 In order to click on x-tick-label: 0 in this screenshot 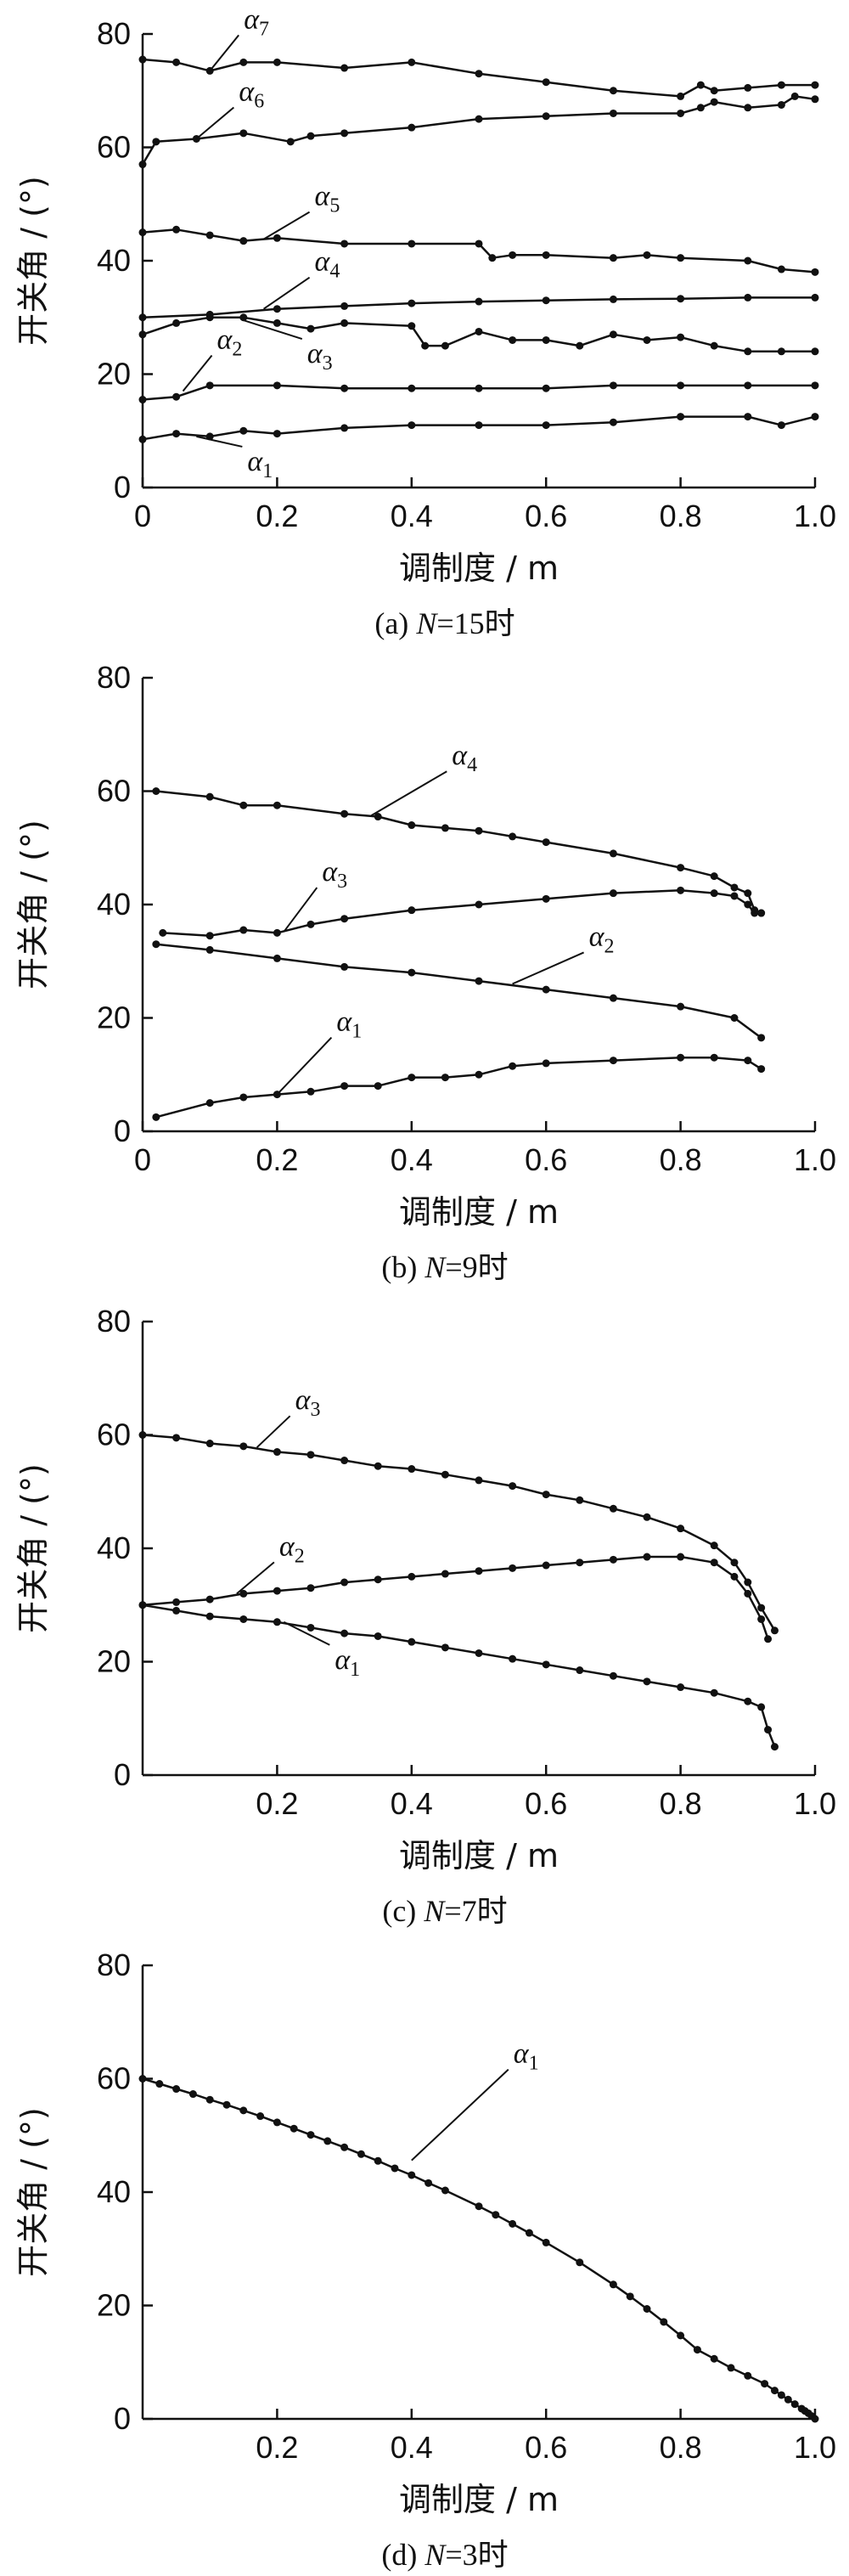, I will do `click(142, 516)`.